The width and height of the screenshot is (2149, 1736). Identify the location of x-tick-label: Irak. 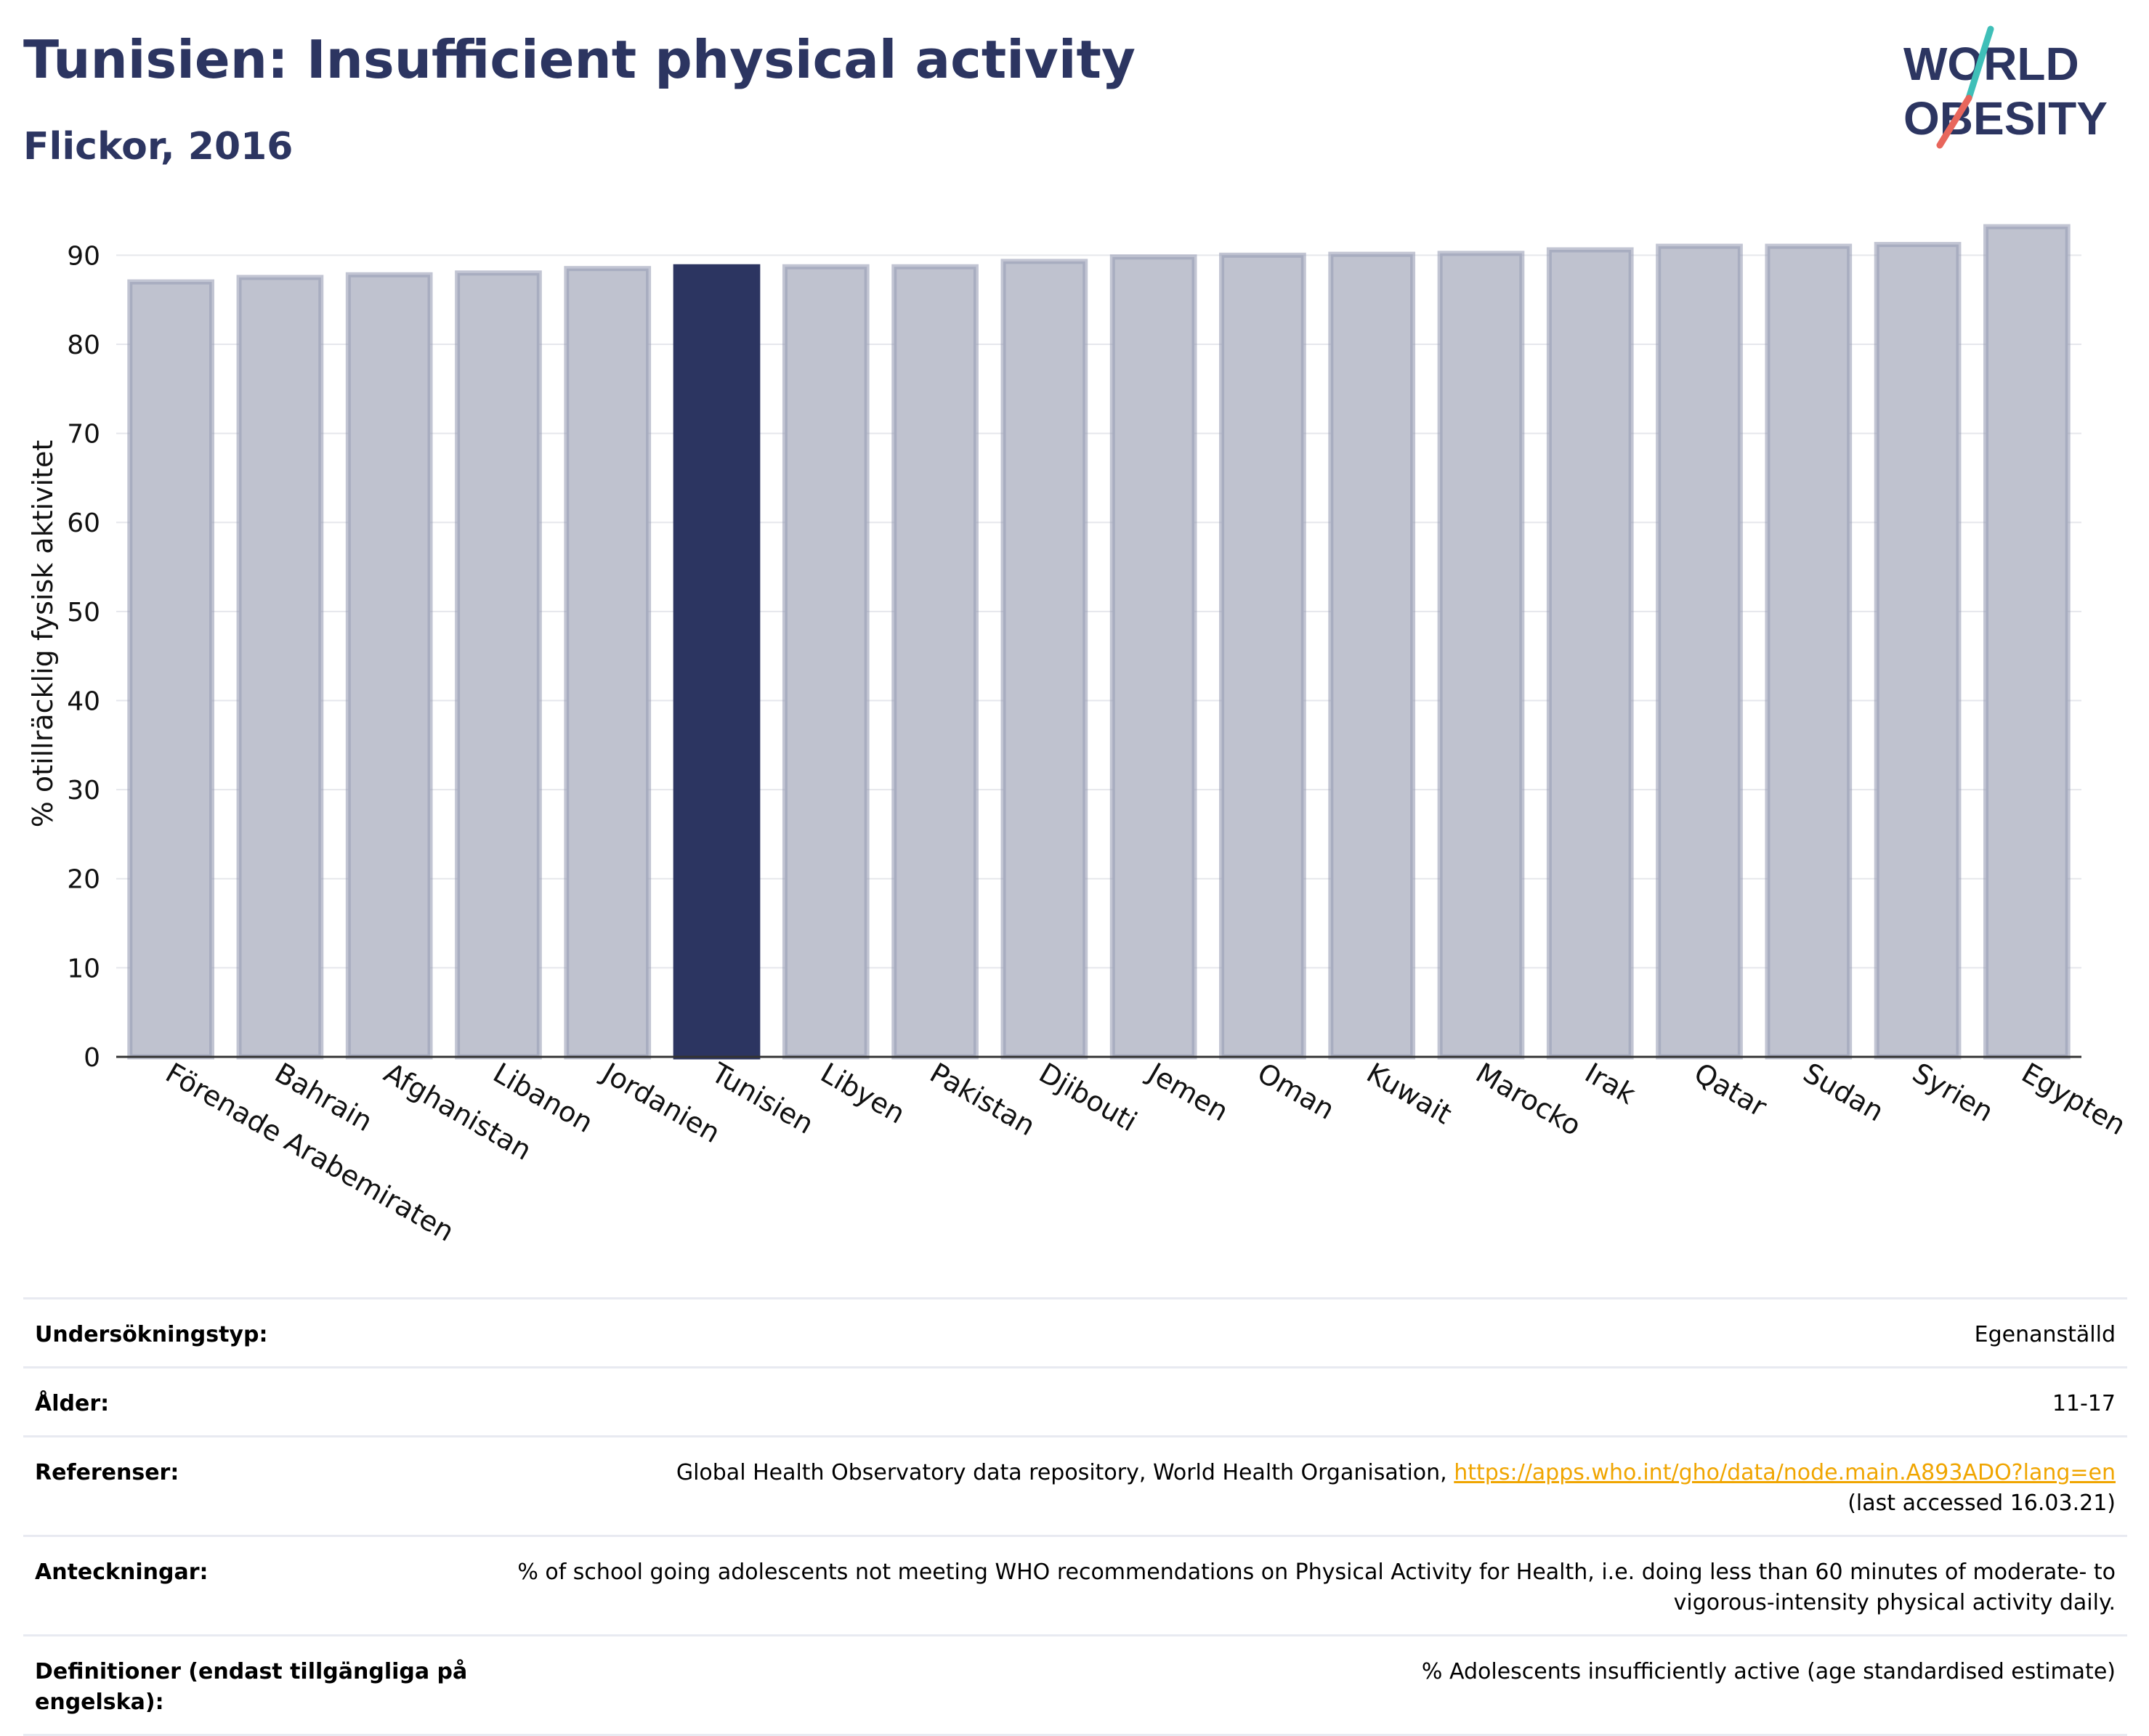
(1609, 1084).